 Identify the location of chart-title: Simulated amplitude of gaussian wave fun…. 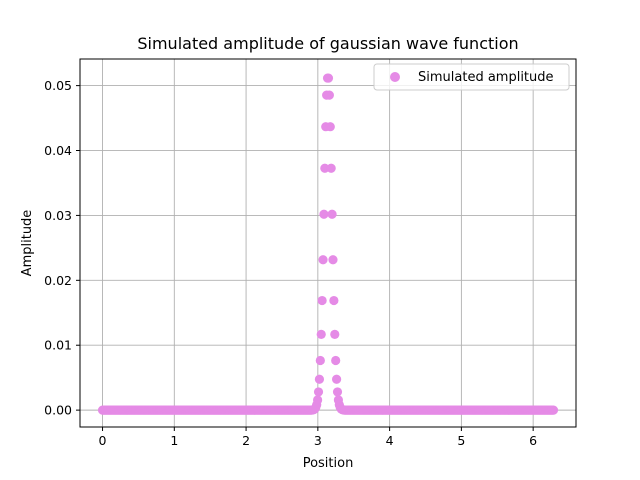
(327, 43).